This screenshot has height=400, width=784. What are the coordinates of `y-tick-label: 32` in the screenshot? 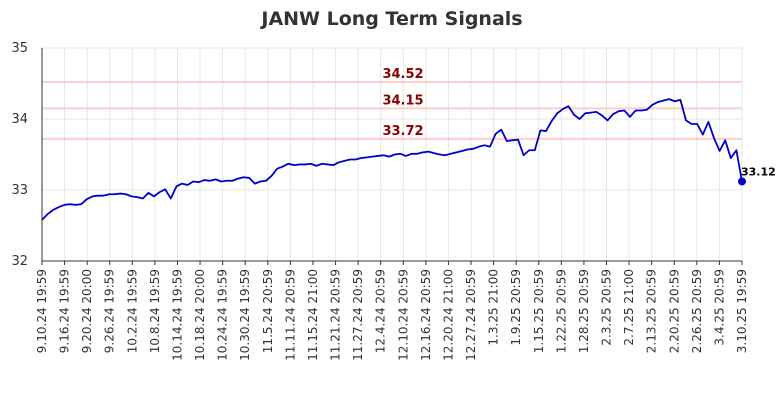 It's located at (19, 261).